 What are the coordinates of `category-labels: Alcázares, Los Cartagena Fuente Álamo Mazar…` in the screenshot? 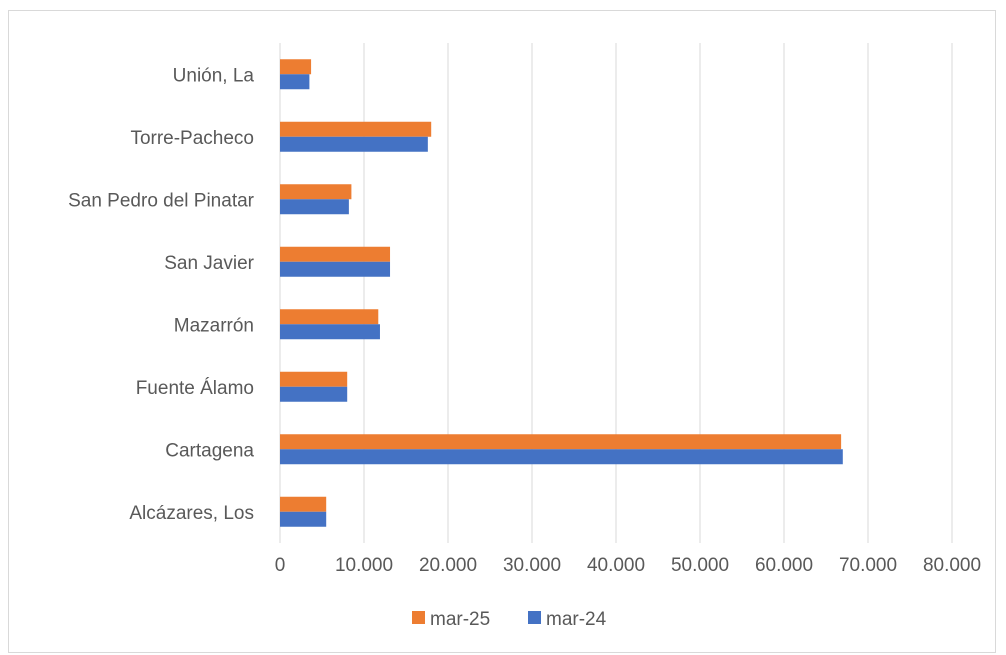 It's located at (161, 294).